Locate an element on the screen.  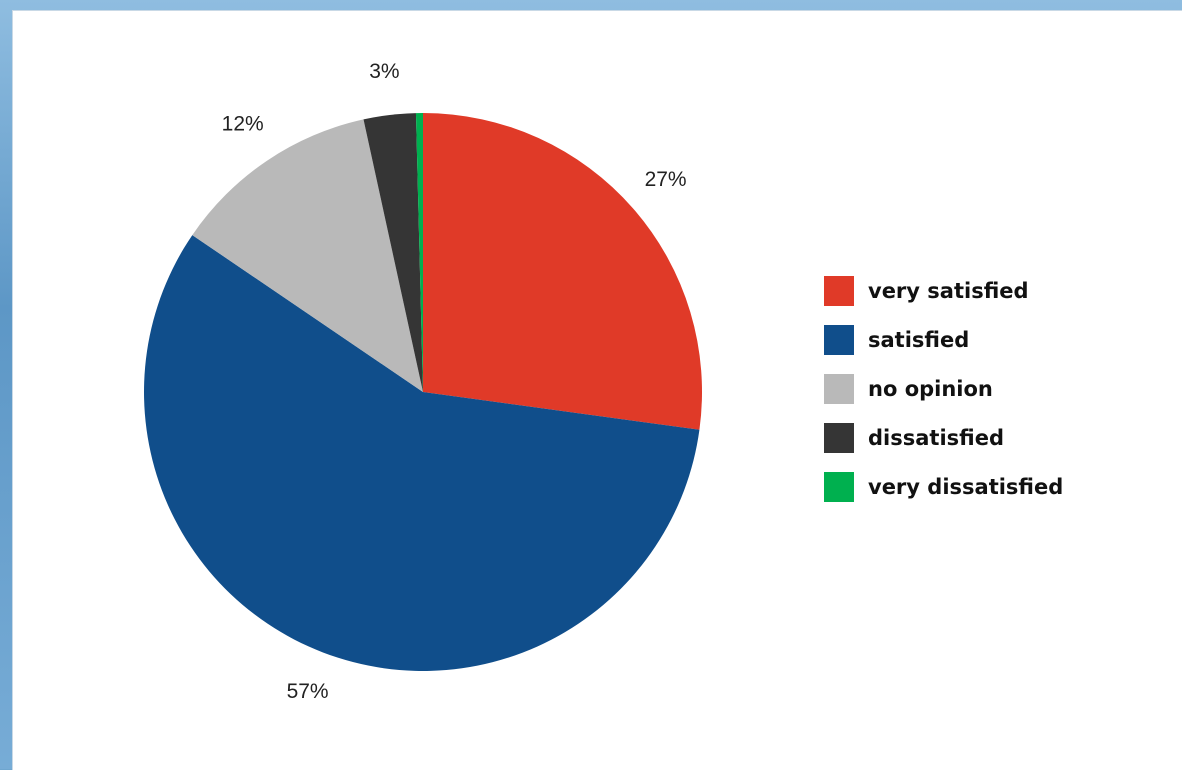
legend-swatch-no-opinion is located at coordinates (839, 389).